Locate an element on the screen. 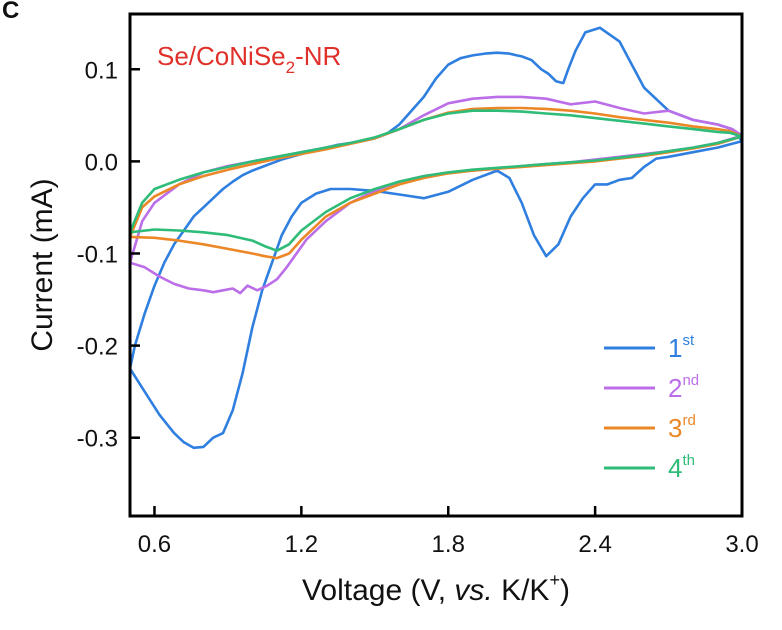  y-tick-label: -0.3 is located at coordinates (97, 439).